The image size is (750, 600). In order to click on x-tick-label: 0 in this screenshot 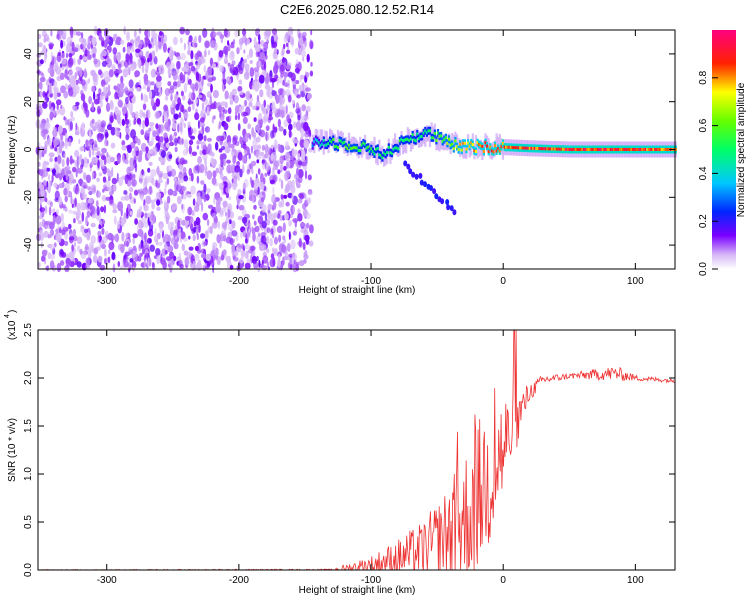, I will do `click(503, 281)`.